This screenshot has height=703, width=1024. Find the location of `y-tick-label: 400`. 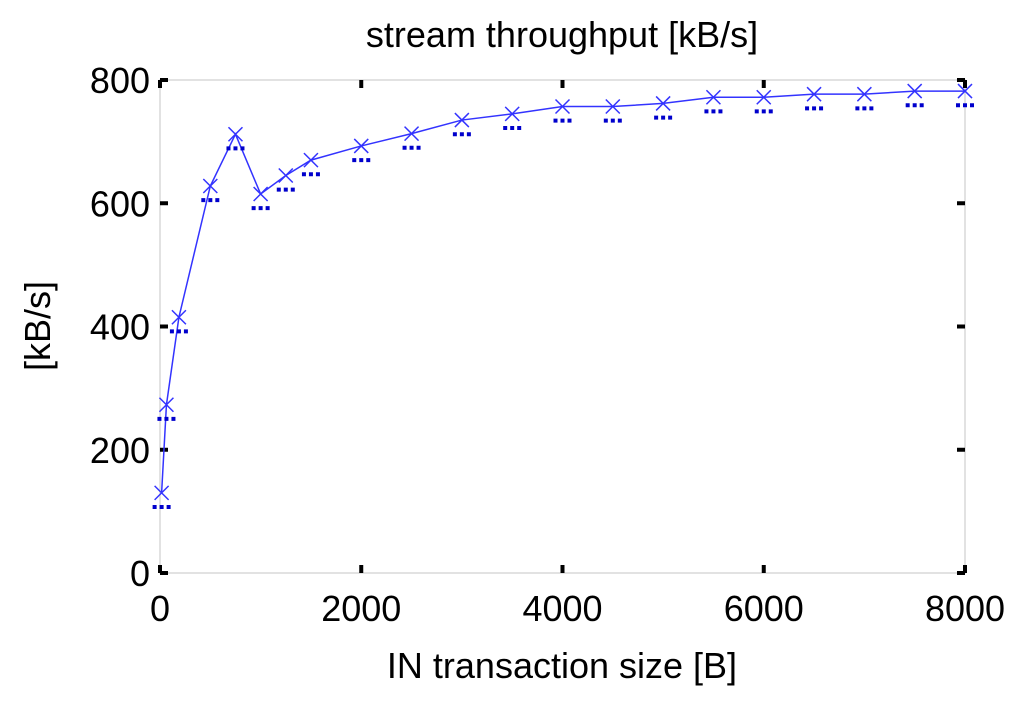

y-tick-label: 400 is located at coordinates (120, 327).